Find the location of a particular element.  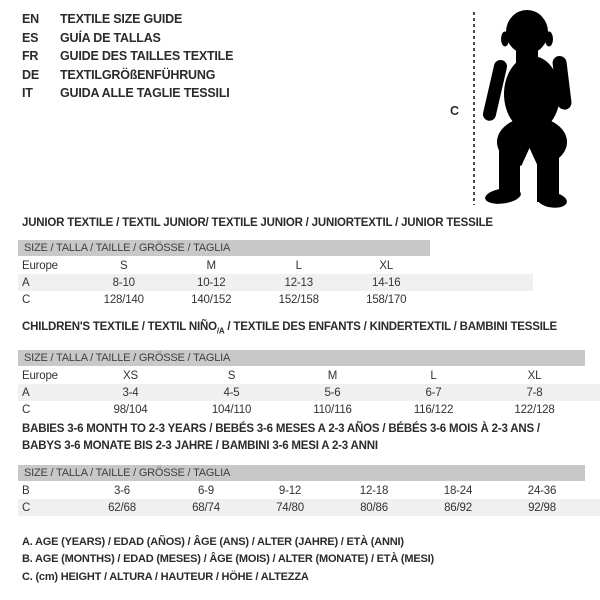

size-cell: 3-4 is located at coordinates (130, 392).